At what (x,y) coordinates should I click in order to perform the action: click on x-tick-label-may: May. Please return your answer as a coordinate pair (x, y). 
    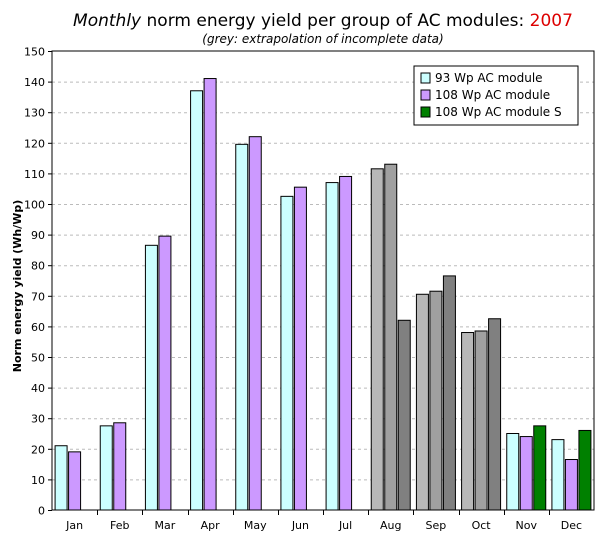
    Looking at the image, I should click on (255, 525).